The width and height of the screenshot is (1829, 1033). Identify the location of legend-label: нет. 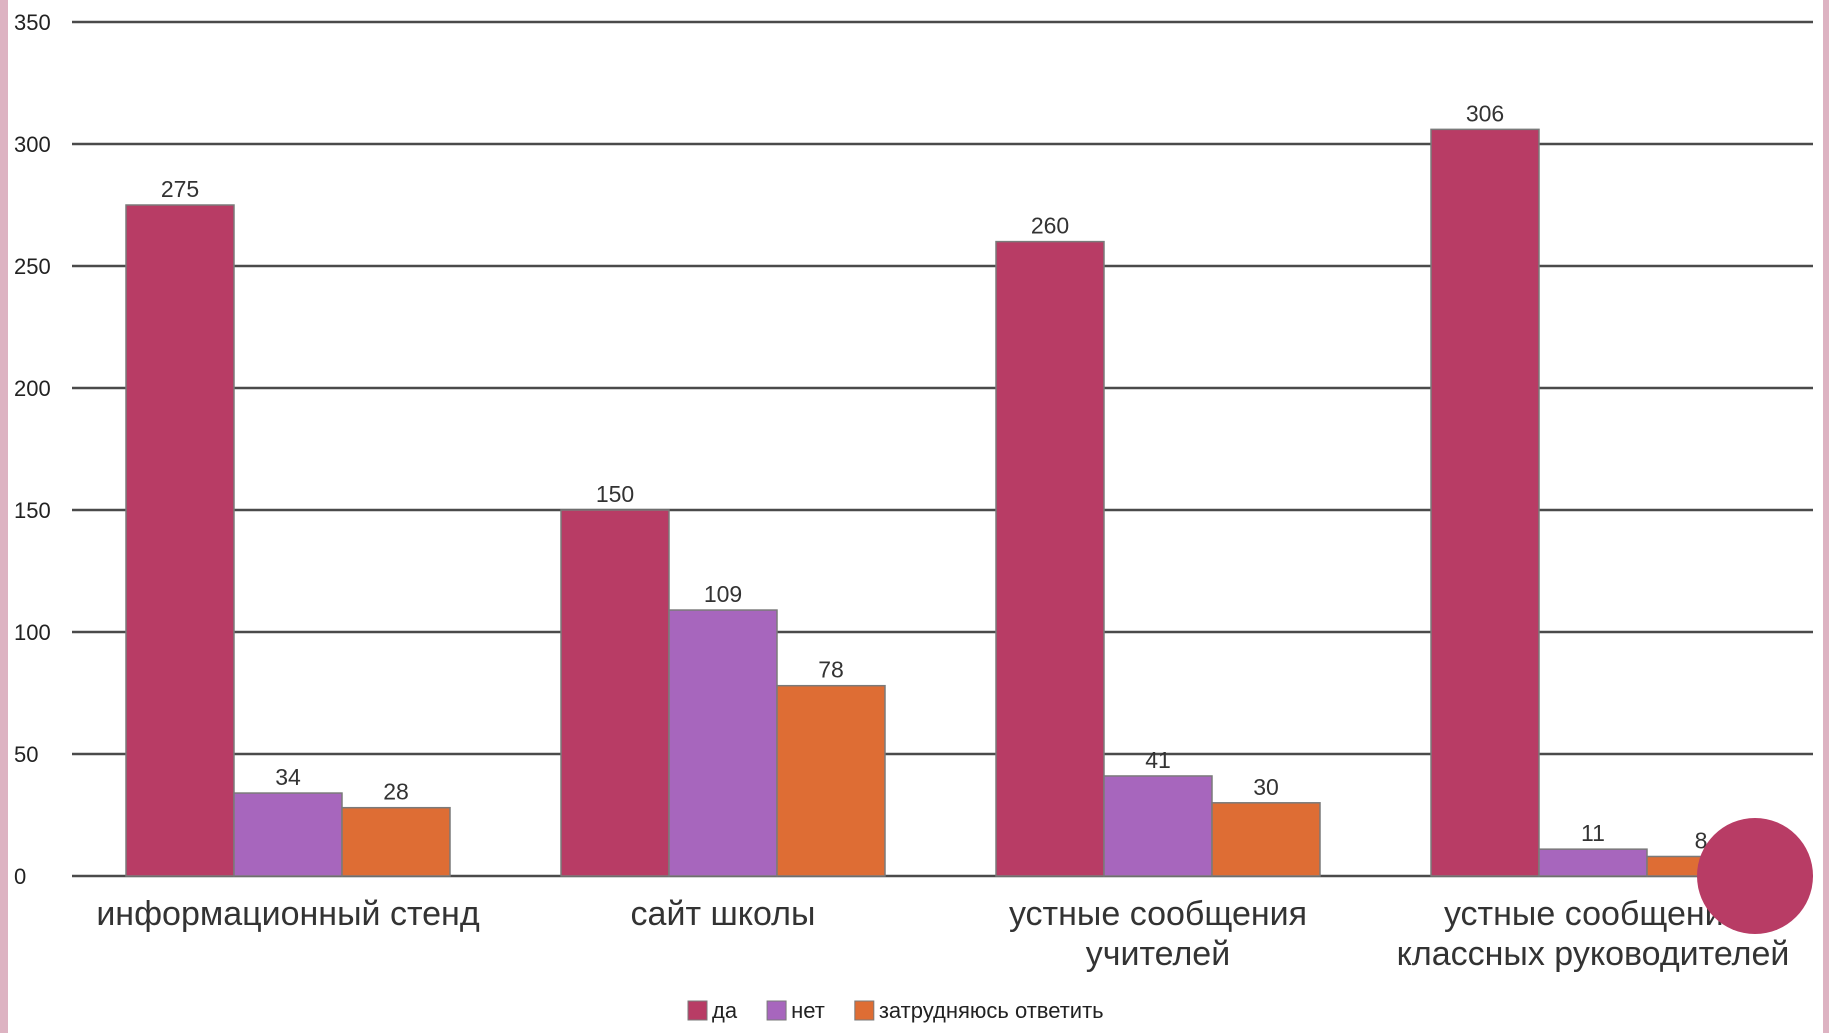
(808, 1010).